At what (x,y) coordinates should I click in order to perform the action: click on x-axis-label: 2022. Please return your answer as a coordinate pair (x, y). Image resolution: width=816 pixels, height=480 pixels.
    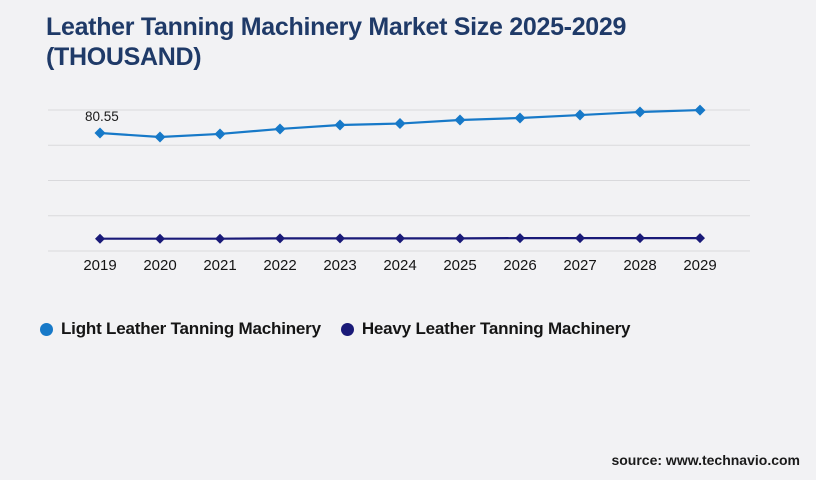
    Looking at the image, I should click on (280, 265).